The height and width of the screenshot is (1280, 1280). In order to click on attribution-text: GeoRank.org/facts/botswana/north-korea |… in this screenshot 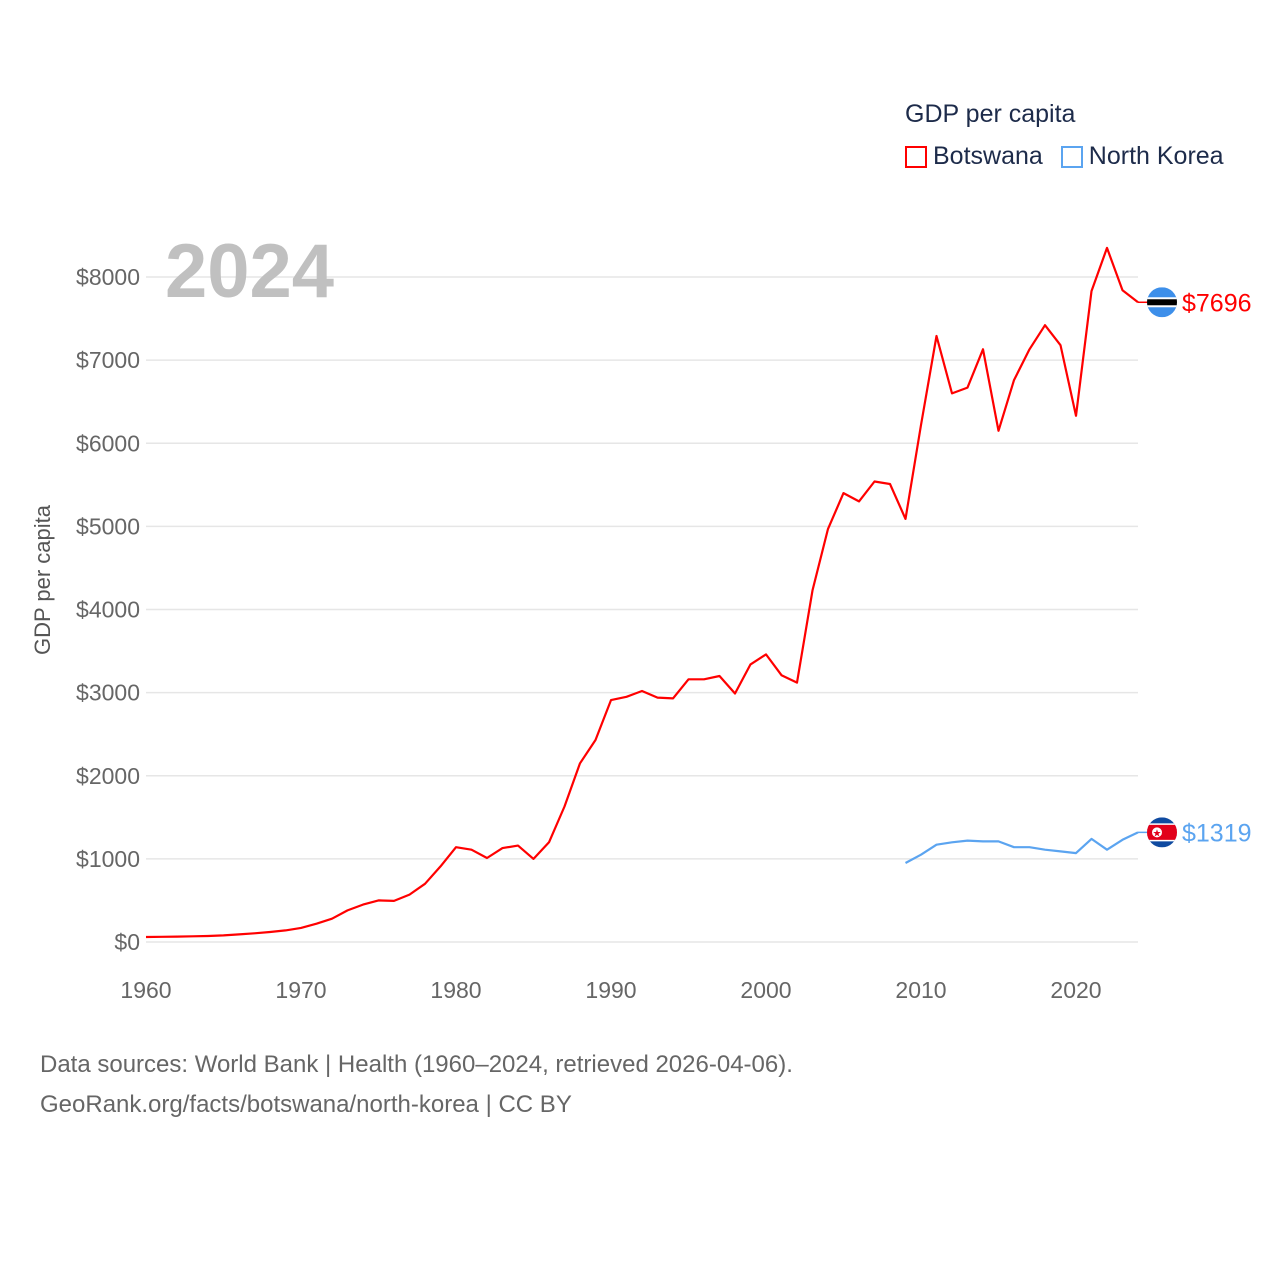, I will do `click(306, 1104)`.